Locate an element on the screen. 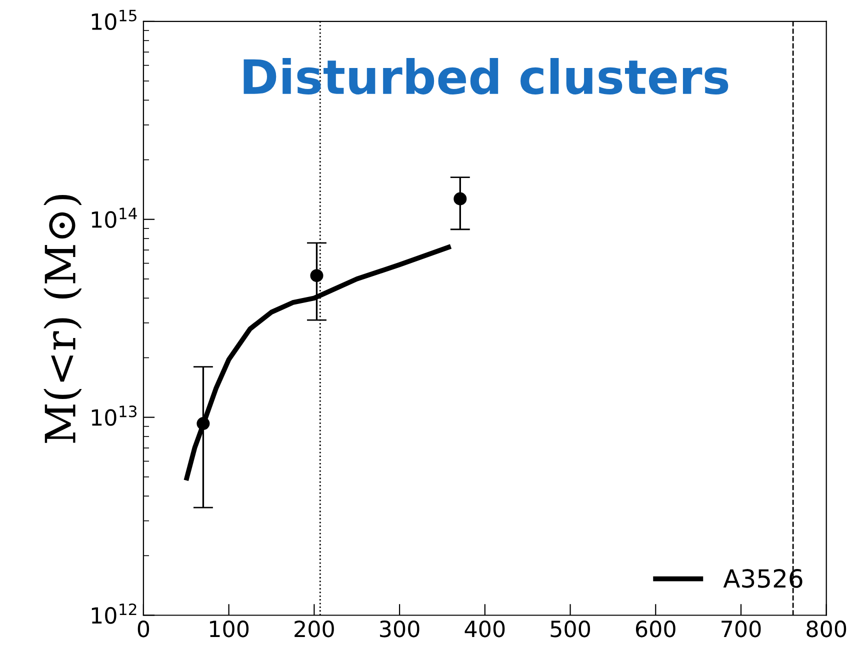 Image resolution: width=859 pixels, height=649 pixels. y-tick-label: 10$^{15}$ is located at coordinates (114, 20).